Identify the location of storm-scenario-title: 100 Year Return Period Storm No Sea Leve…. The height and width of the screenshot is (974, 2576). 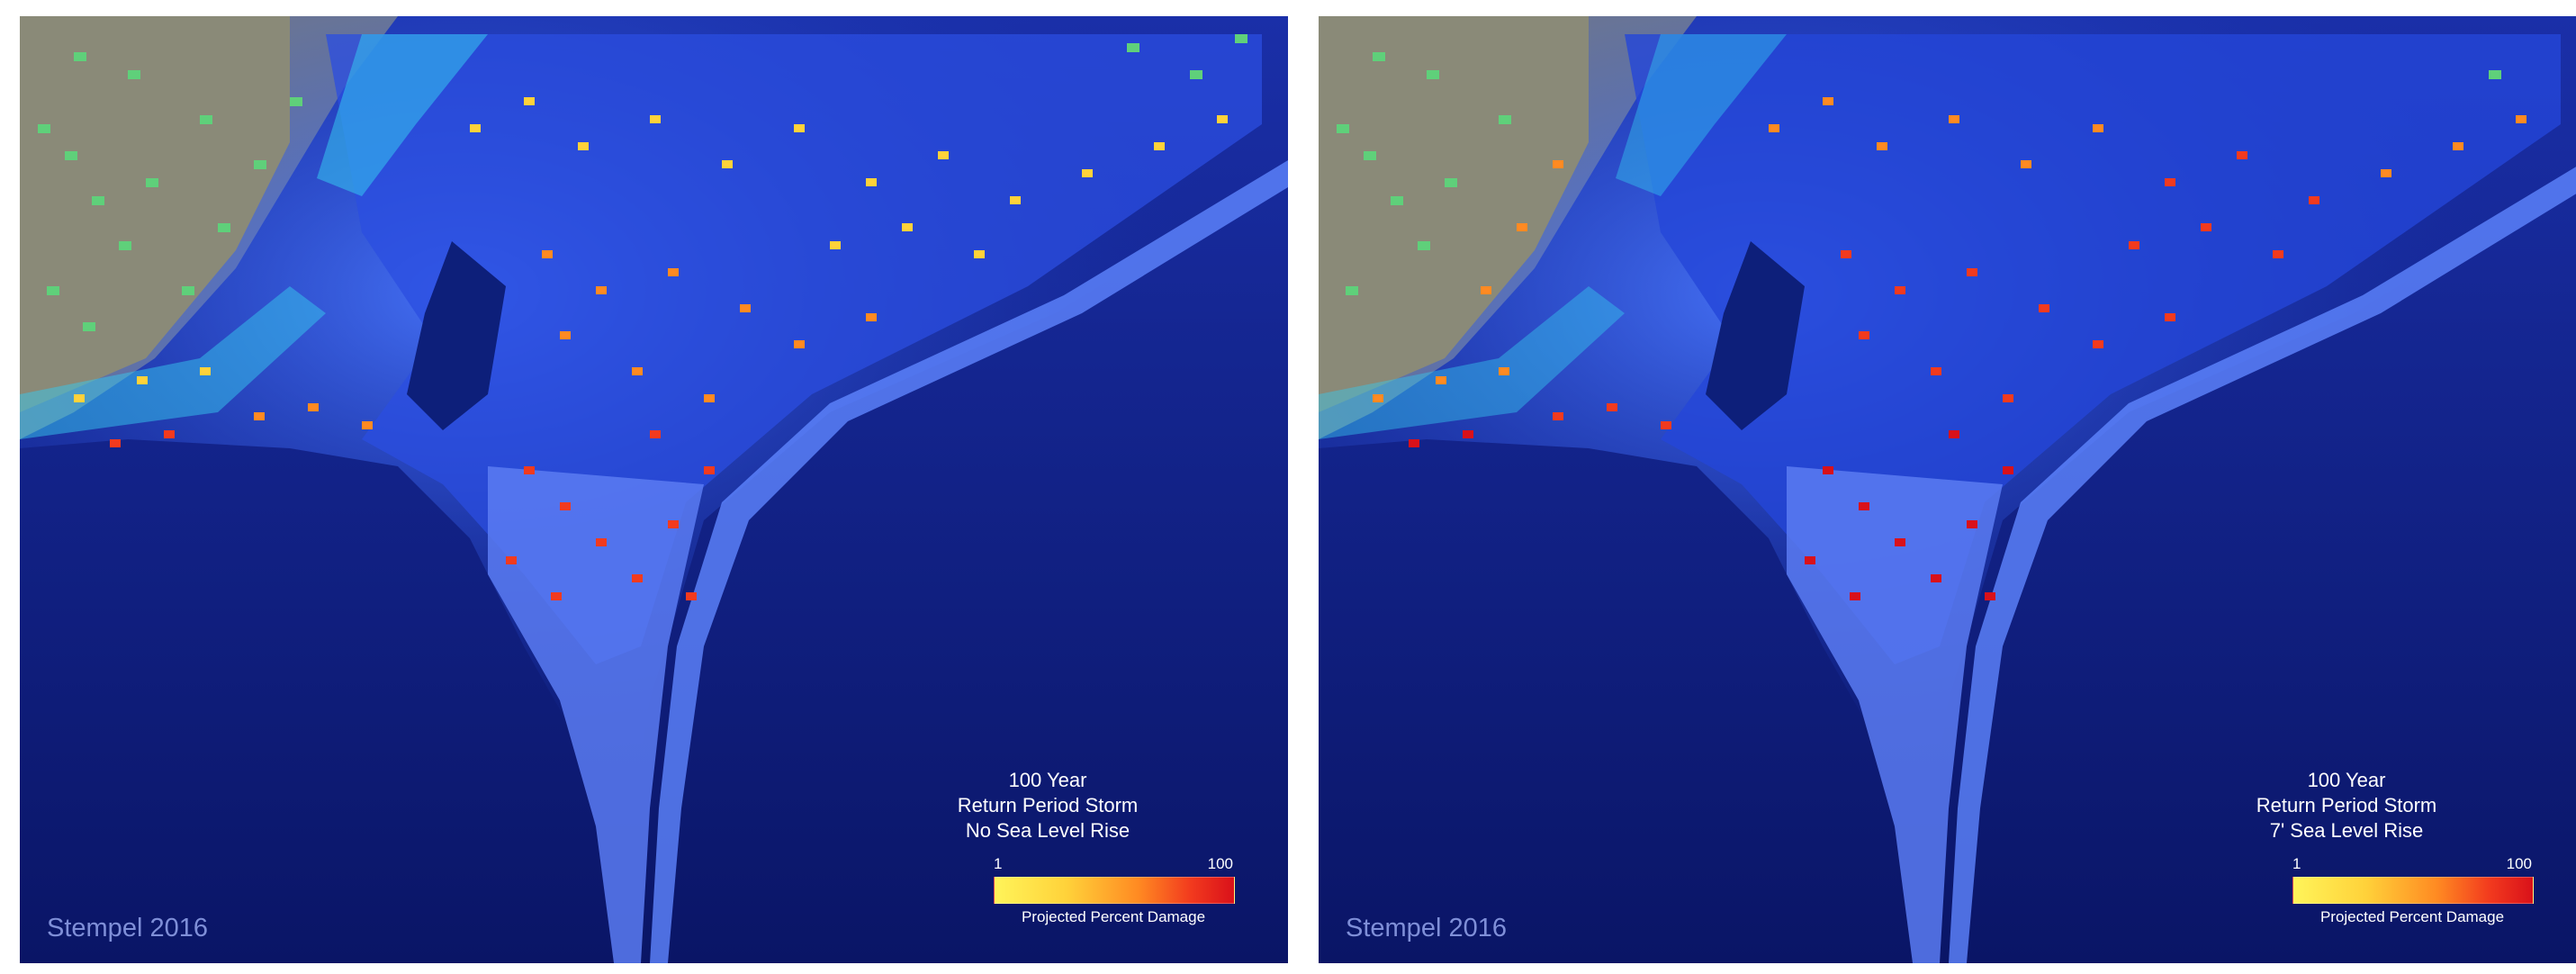
(1048, 805).